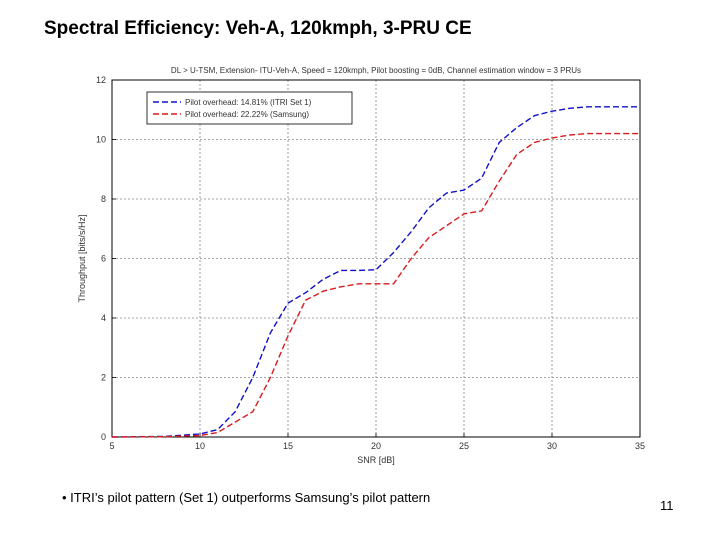 Image resolution: width=720 pixels, height=540 pixels. I want to click on y-tick-label: 4, so click(103, 318).